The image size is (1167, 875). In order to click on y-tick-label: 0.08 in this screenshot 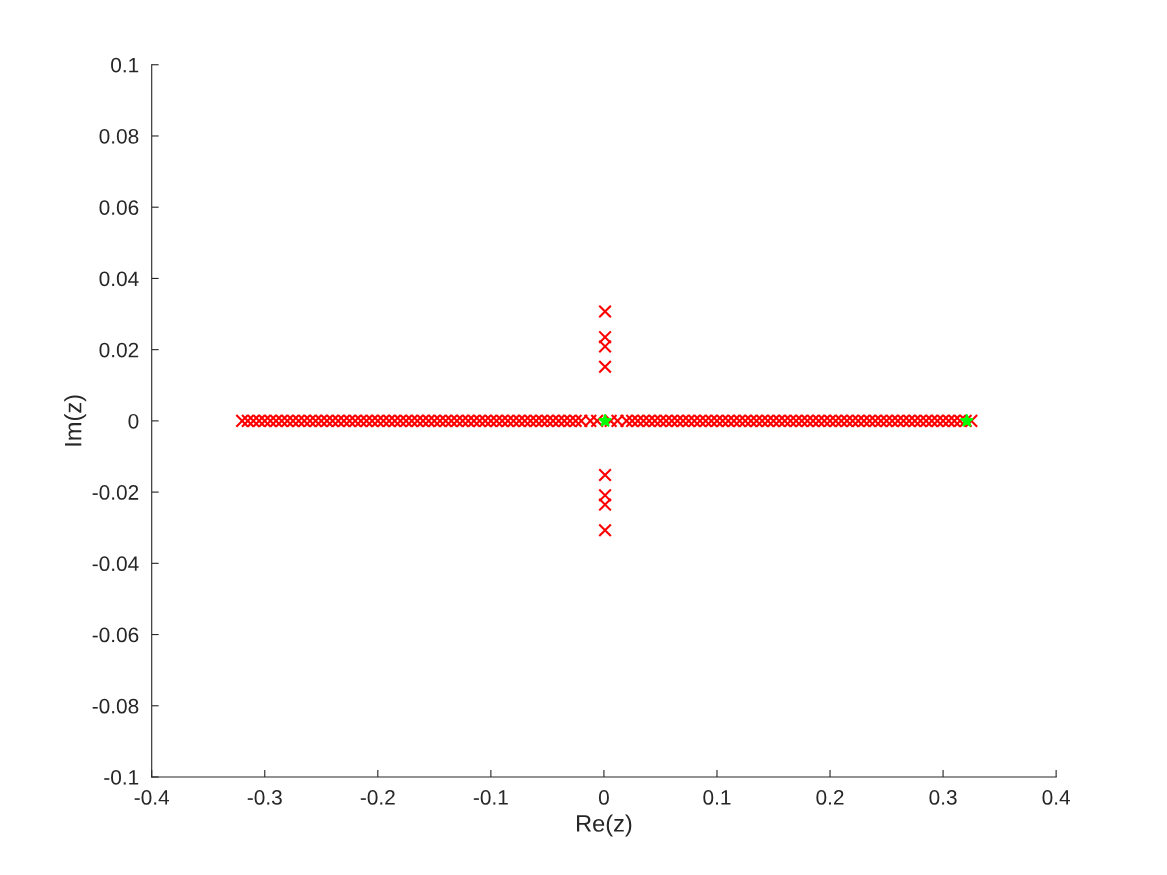, I will do `click(119, 136)`.